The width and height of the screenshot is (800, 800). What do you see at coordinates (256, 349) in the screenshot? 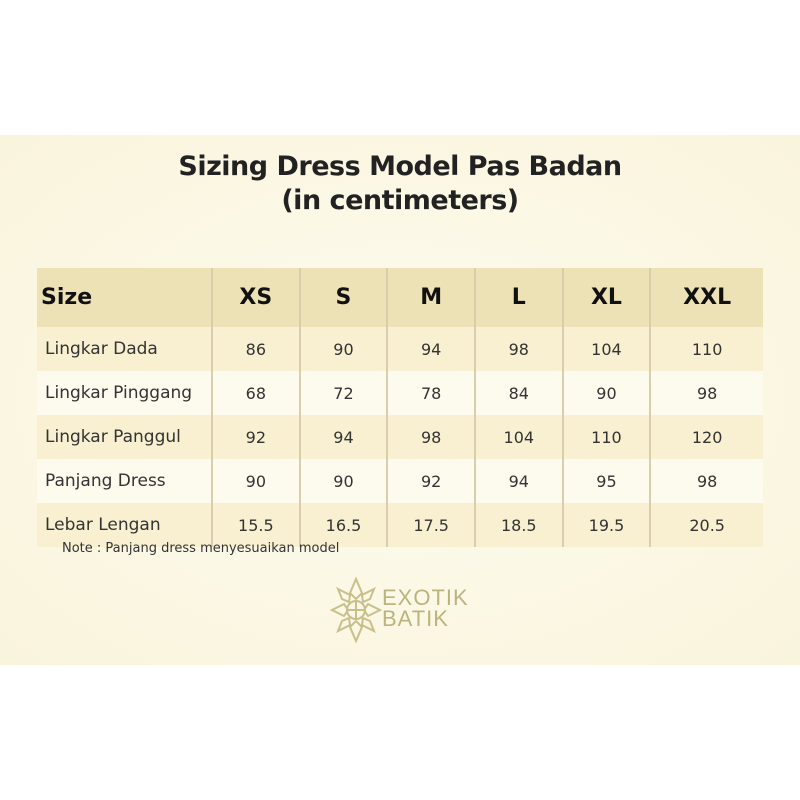
I see `value-cell: 86` at bounding box center [256, 349].